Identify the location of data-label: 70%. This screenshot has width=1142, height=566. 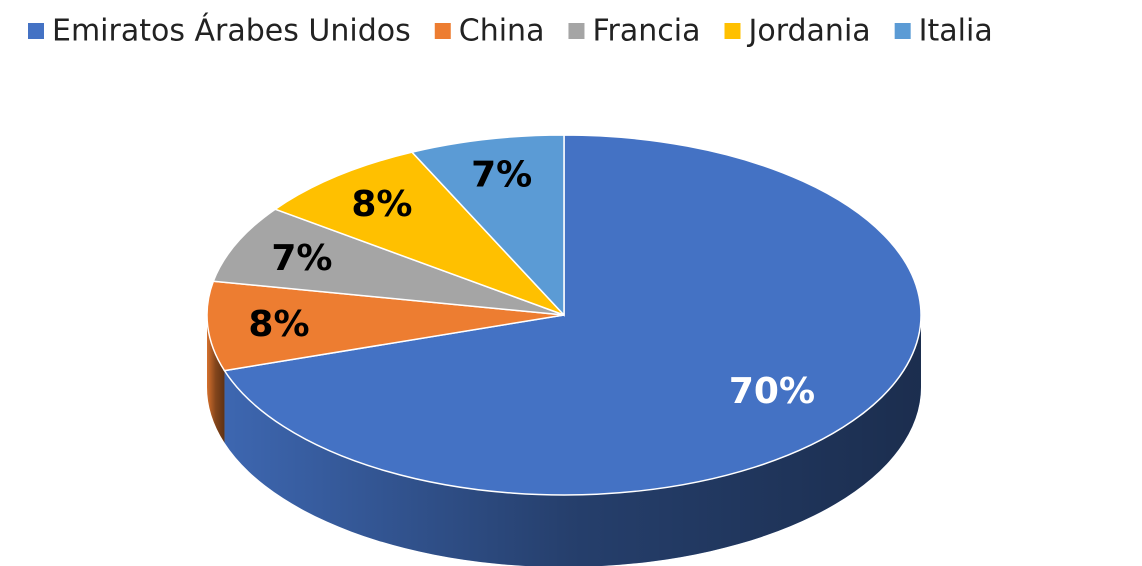
(772, 391).